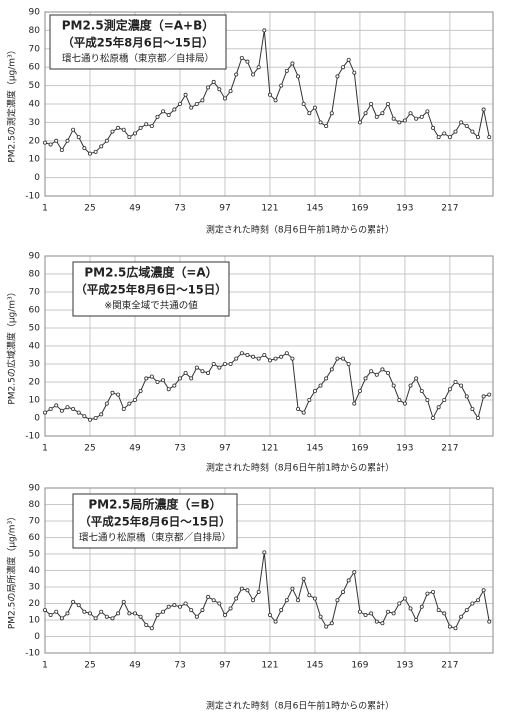 Image resolution: width=508 pixels, height=721 pixels. I want to click on x-tick-label: 1, so click(45, 449).